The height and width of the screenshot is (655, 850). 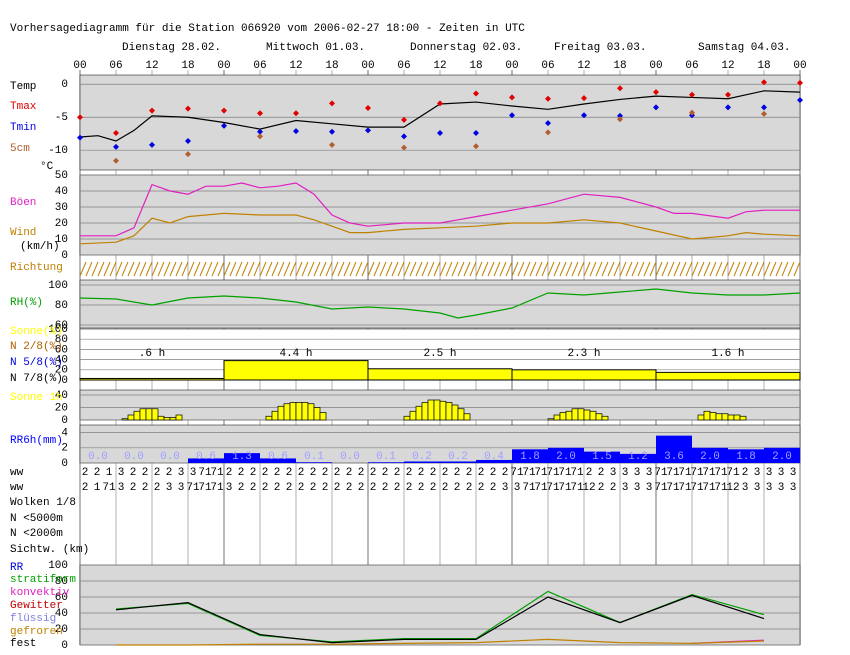 What do you see at coordinates (61, 224) in the screenshot?
I see `y-tick-label: 20` at bounding box center [61, 224].